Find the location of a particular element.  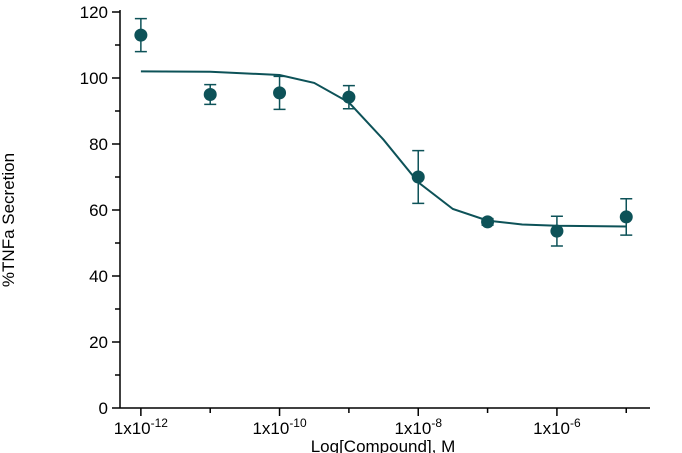

y-axis-title: %TNFa Secretion is located at coordinates (9, 220).